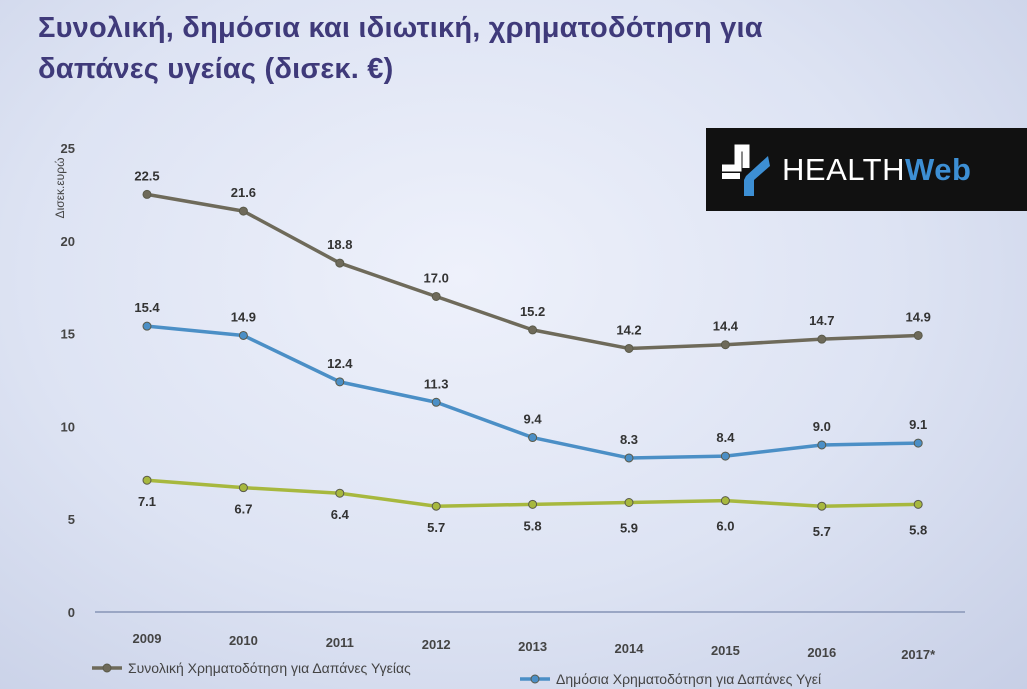 The width and height of the screenshot is (1027, 689). Describe the element at coordinates (436, 644) in the screenshot. I see `x-tick-label: 2012` at that location.